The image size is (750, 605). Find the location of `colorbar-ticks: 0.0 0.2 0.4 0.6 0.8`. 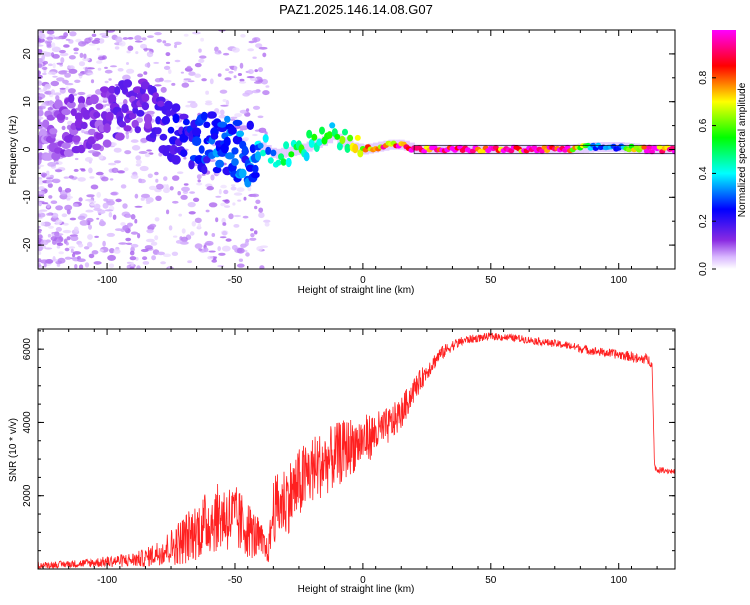

colorbar-ticks: 0.0 0.2 0.4 0.6 0.8 is located at coordinates (707, 173).